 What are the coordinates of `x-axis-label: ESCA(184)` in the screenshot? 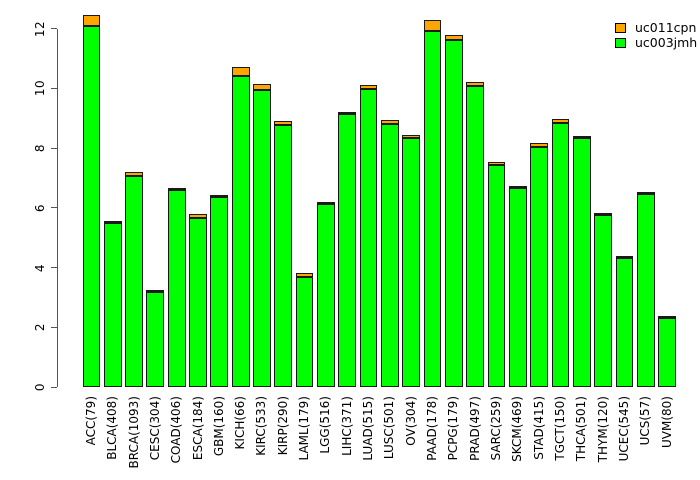 It's located at (197, 428).